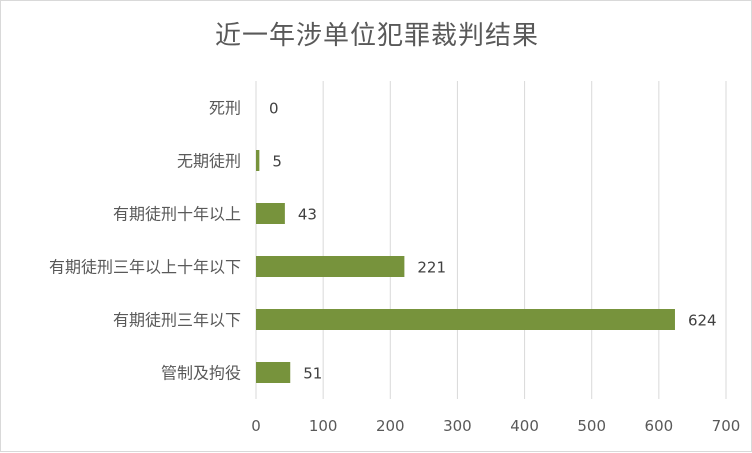 The image size is (752, 453). What do you see at coordinates (524, 426) in the screenshot?
I see `x-tick-label: 400` at bounding box center [524, 426].